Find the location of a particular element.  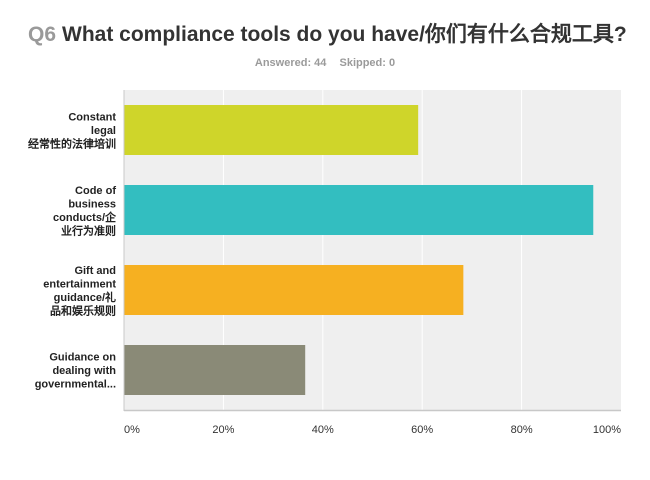

category-label-line: Constant is located at coordinates (92, 118).